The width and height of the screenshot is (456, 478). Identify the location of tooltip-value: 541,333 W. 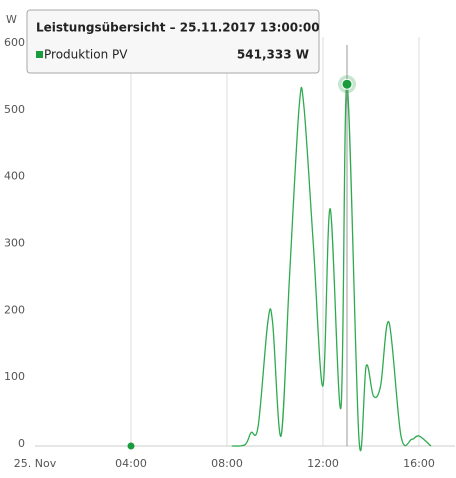
(273, 55).